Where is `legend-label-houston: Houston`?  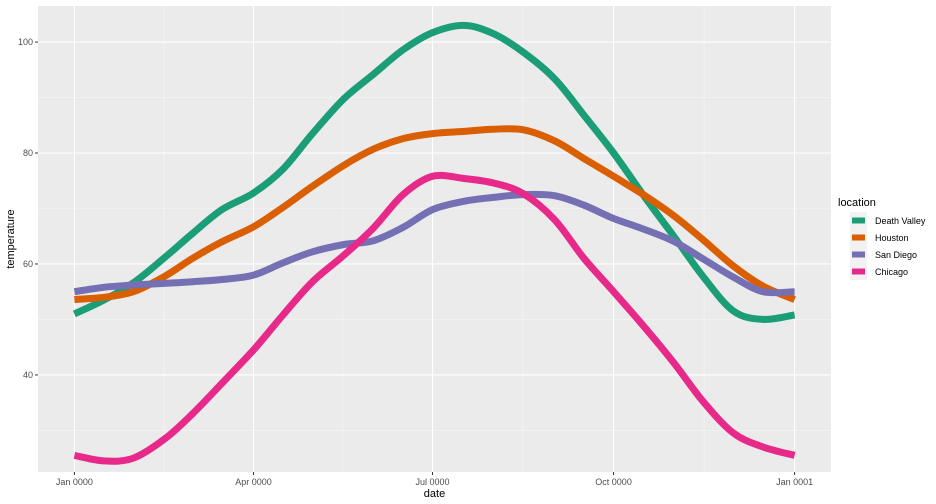 legend-label-houston: Houston is located at coordinates (892, 238).